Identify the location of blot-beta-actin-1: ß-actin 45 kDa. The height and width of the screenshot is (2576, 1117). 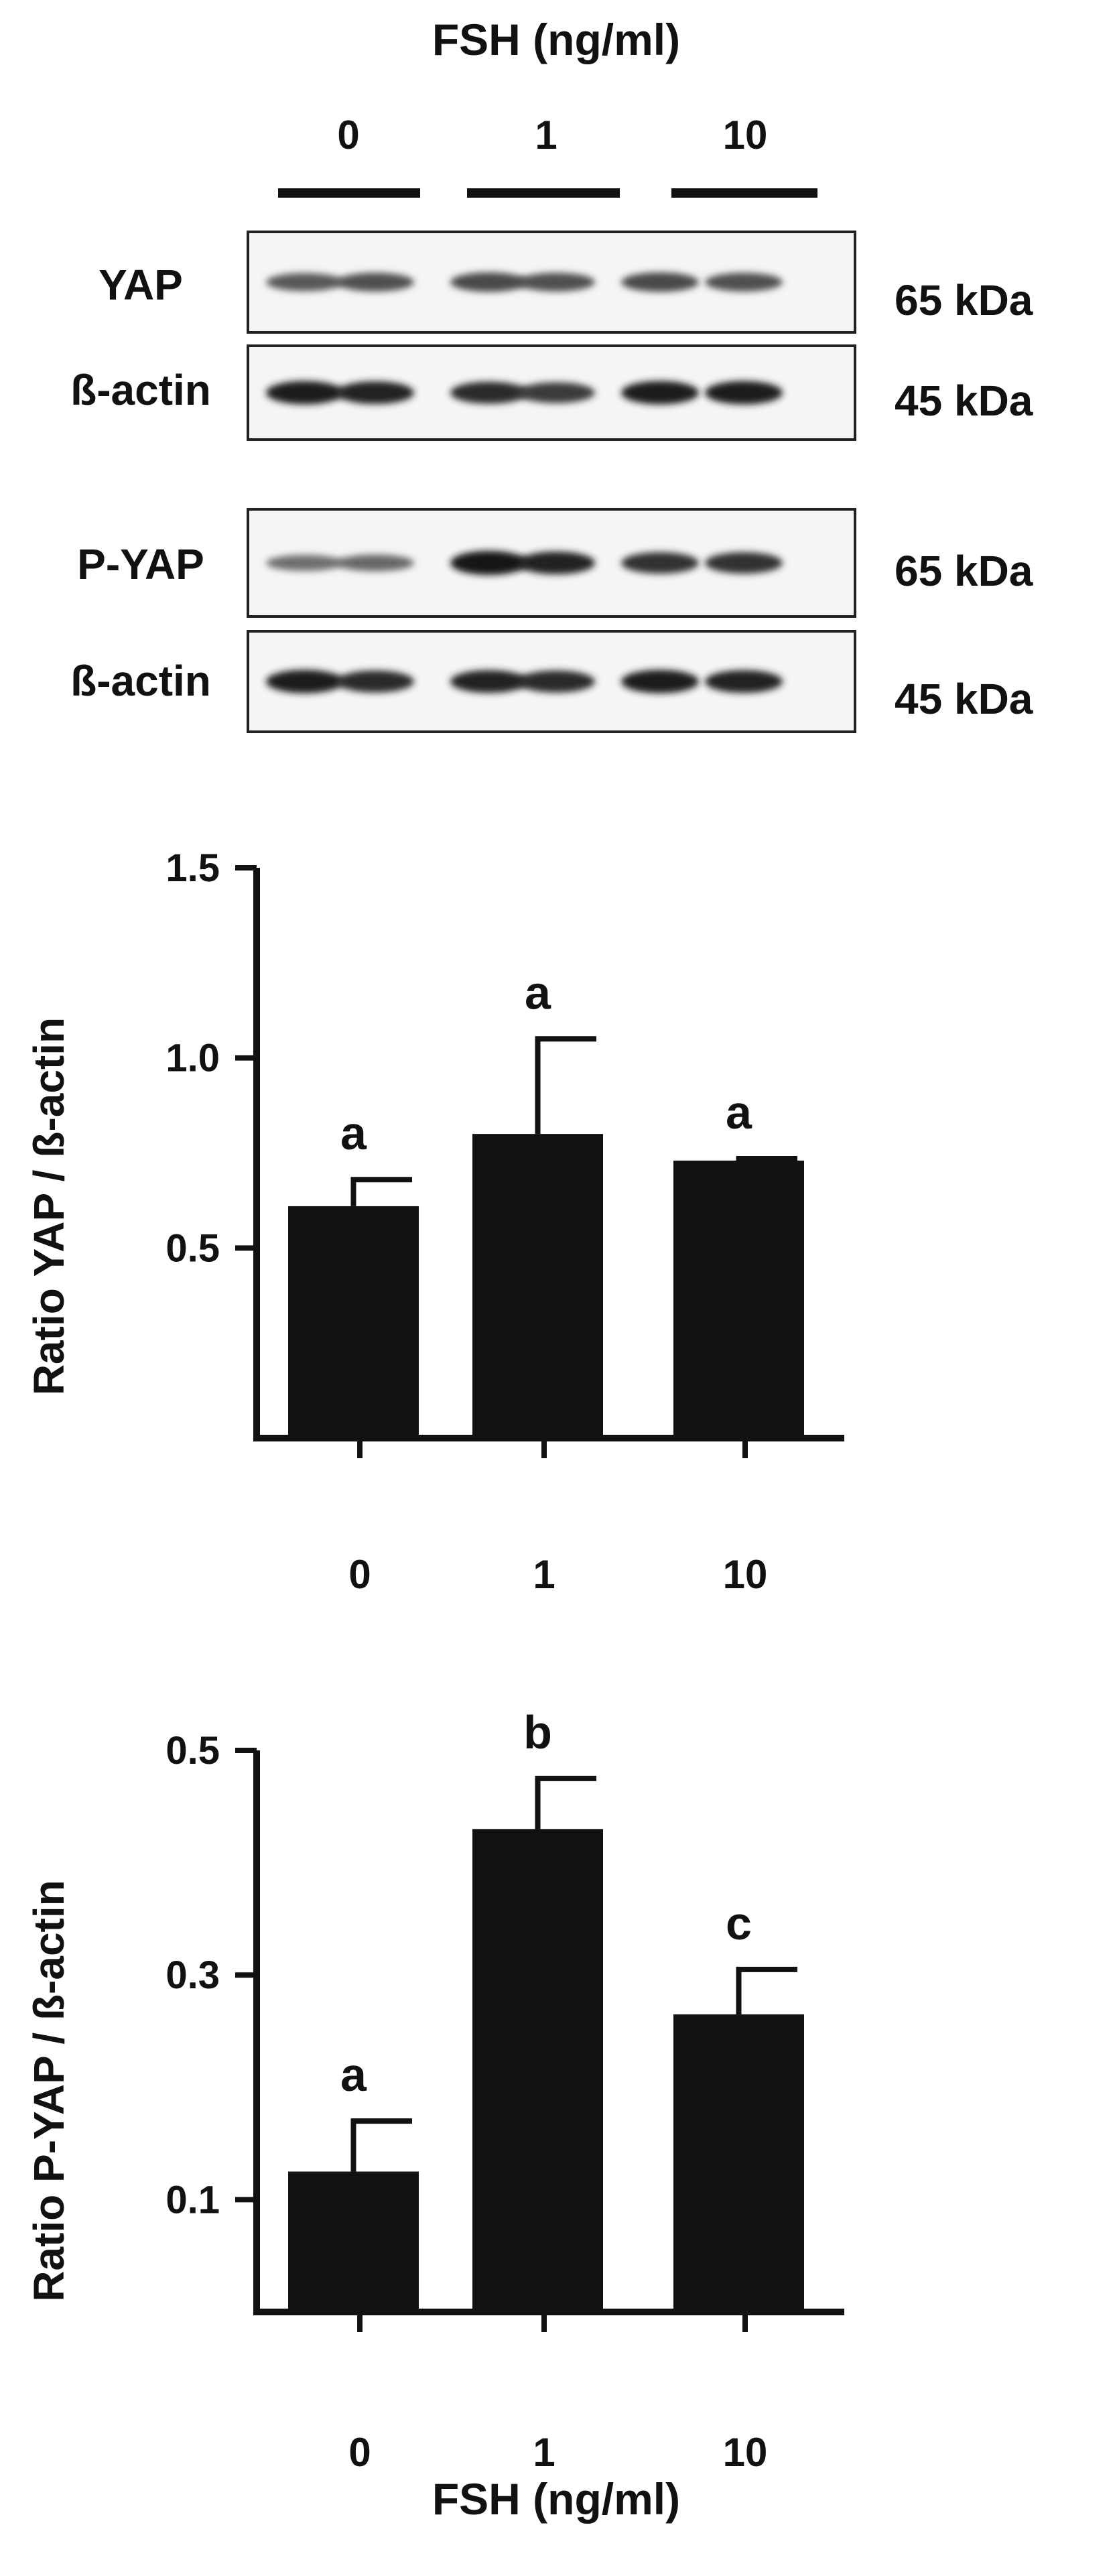
(551, 392).